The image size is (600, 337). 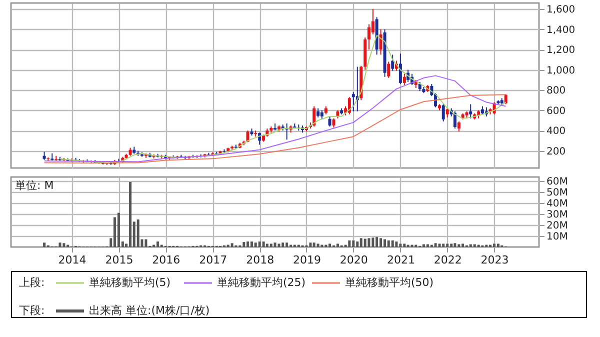 What do you see at coordinates (400, 260) in the screenshot?
I see `x-tick-label: 2021` at bounding box center [400, 260].